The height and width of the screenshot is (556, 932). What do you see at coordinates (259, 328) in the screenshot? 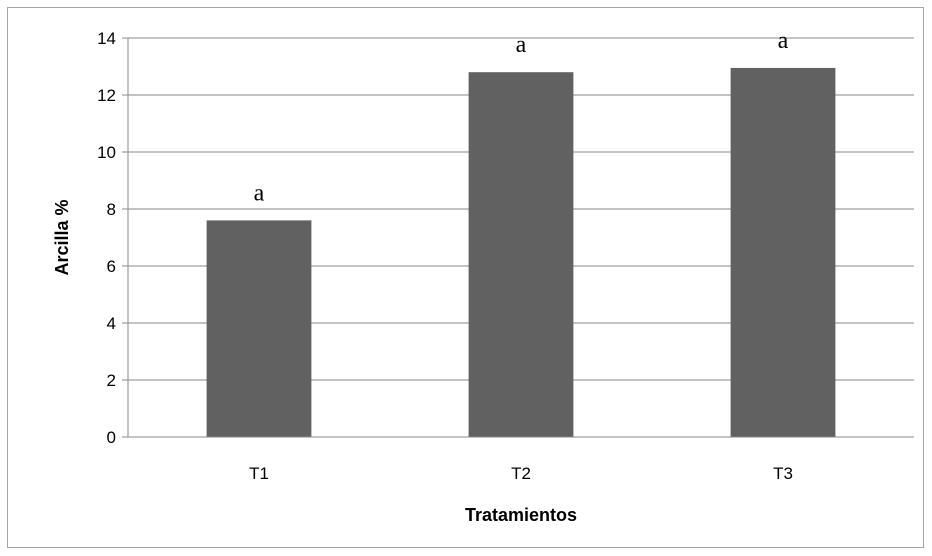
I see `bar-t1` at bounding box center [259, 328].